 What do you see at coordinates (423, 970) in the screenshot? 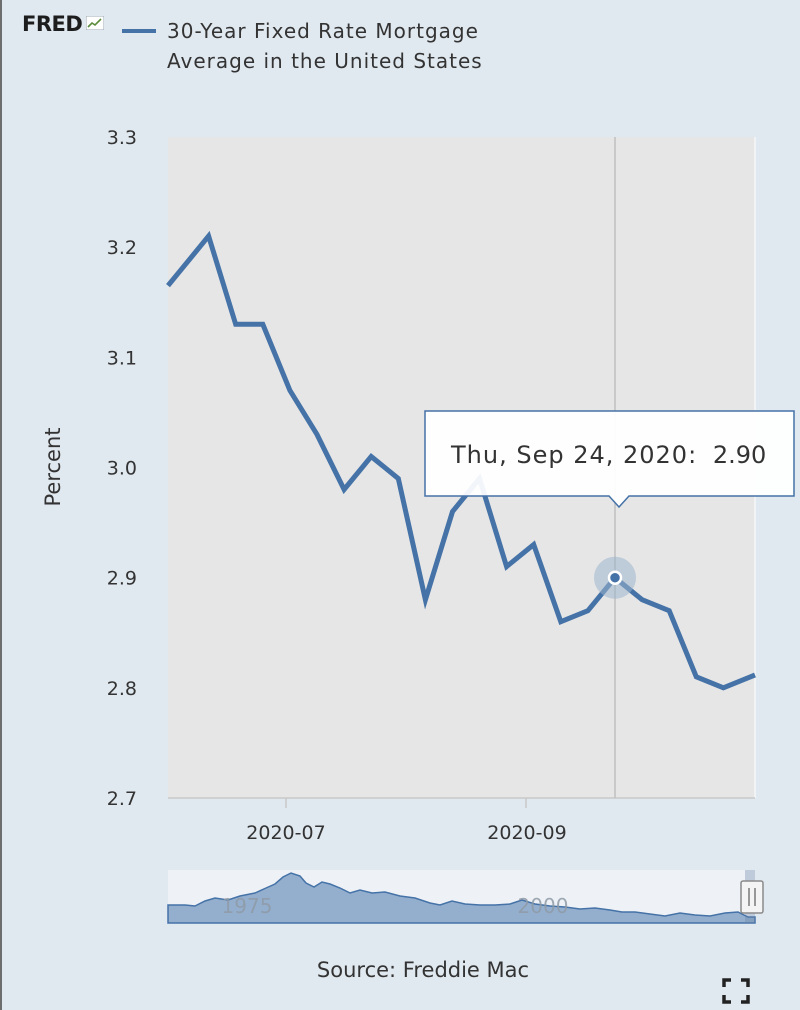
I see `source-note: Source: Freddie Mac` at bounding box center [423, 970].